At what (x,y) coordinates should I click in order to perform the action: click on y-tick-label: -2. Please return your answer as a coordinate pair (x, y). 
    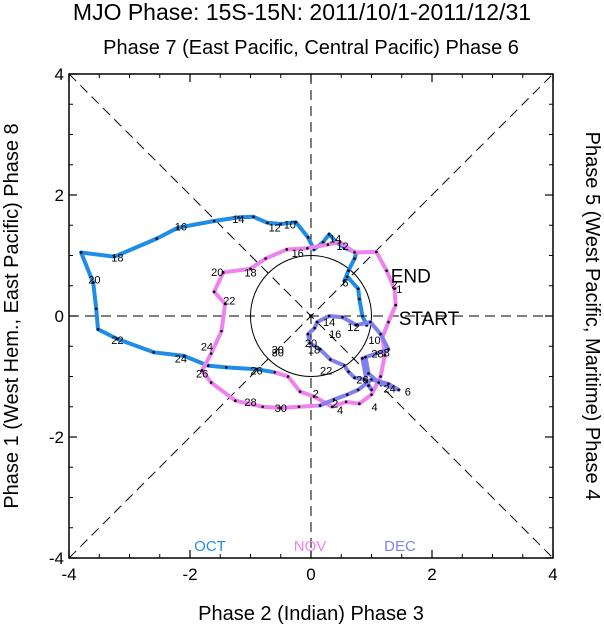
    Looking at the image, I should click on (56, 437).